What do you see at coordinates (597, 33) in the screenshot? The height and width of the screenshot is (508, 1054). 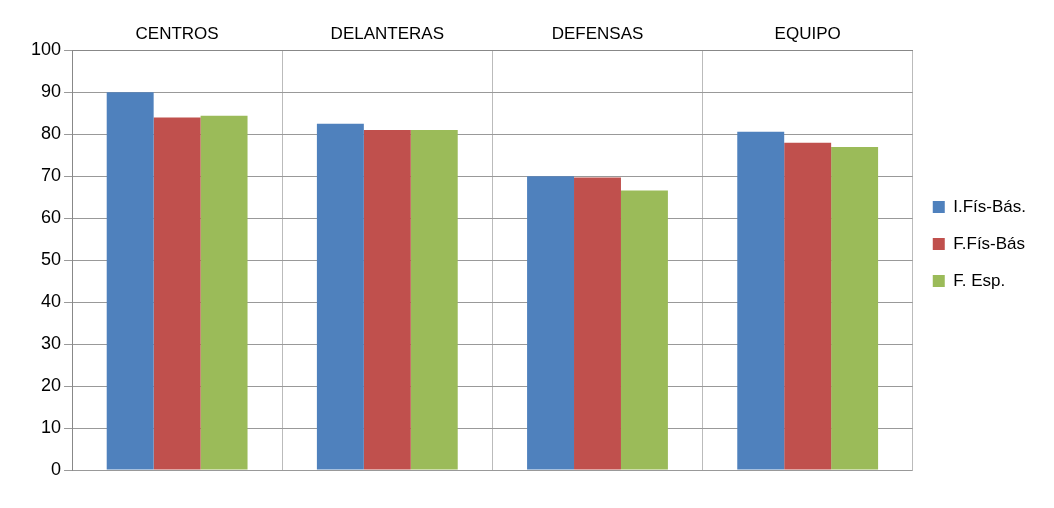 I see `x-tick-label: DEFENSAS` at bounding box center [597, 33].